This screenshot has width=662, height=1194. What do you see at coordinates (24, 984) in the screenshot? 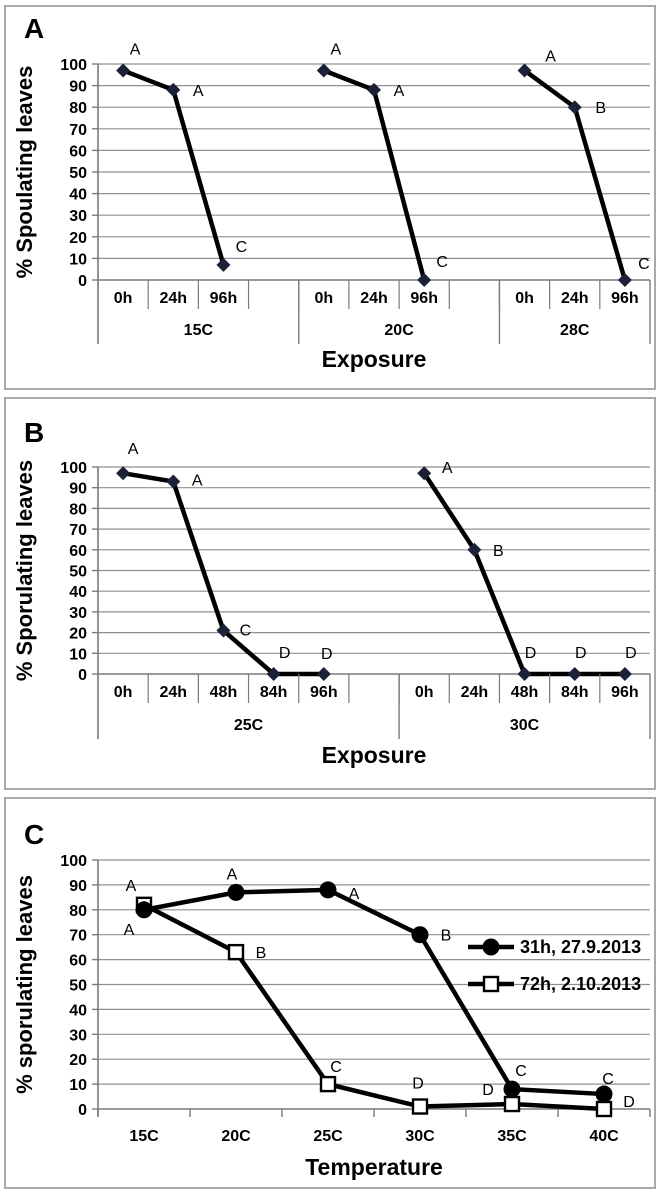
I see `y-axis-title: % sporulating leaves` at bounding box center [24, 984].